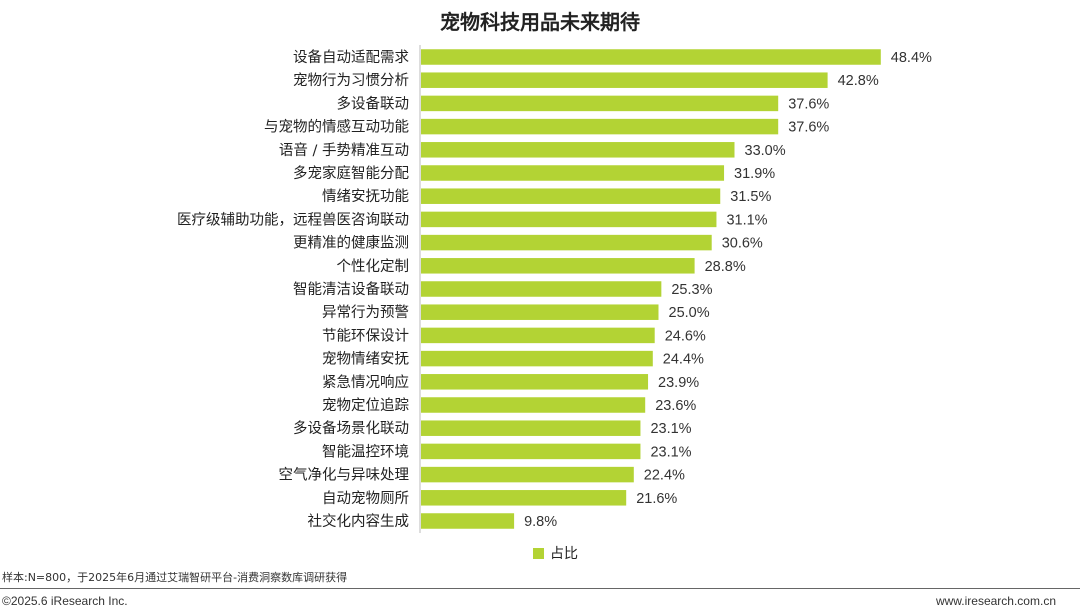 The width and height of the screenshot is (1080, 611). Describe the element at coordinates (538, 553) in the screenshot. I see `legend-swatch` at that location.